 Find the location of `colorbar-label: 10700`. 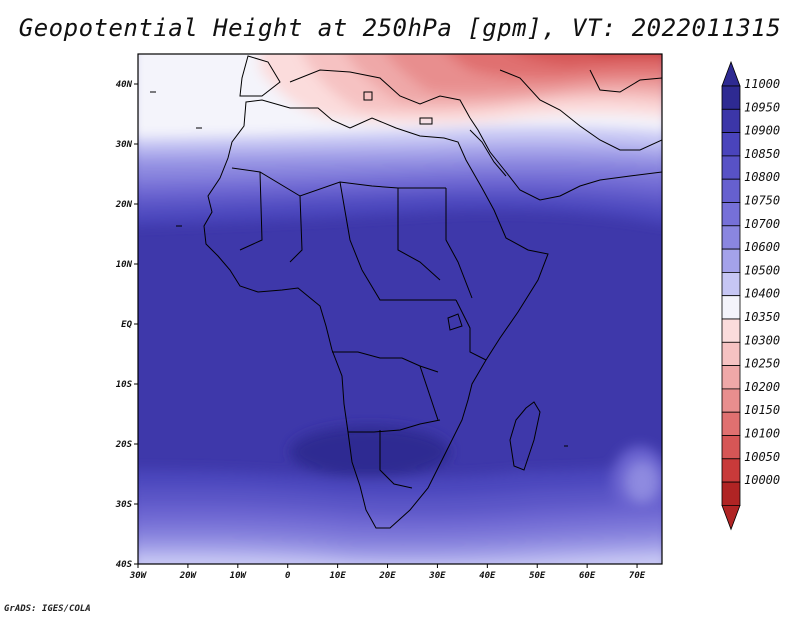

colorbar-label: 10700 is located at coordinates (762, 224).